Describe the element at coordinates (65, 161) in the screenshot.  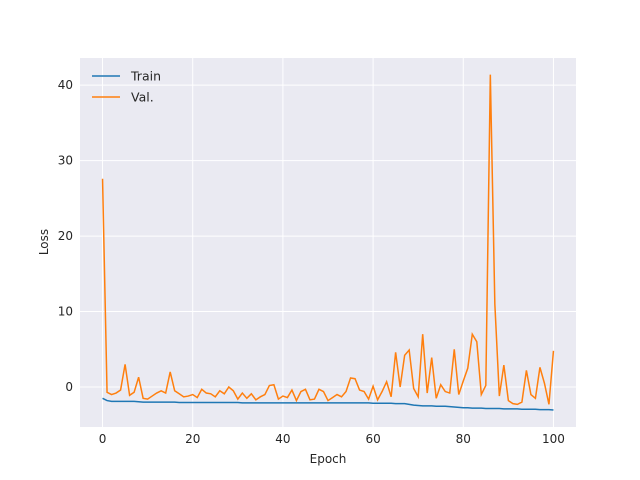
I see `y-tick-label: 30` at that location.